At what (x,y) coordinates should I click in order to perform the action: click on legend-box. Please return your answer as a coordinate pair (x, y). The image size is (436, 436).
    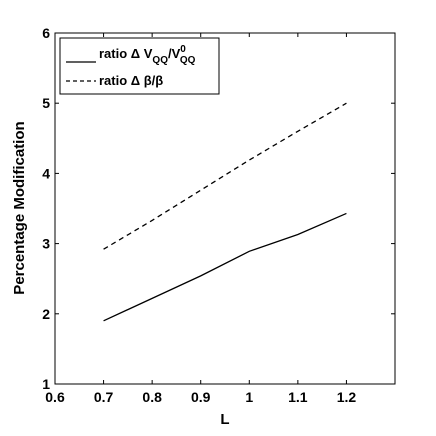
    Looking at the image, I should click on (139, 66).